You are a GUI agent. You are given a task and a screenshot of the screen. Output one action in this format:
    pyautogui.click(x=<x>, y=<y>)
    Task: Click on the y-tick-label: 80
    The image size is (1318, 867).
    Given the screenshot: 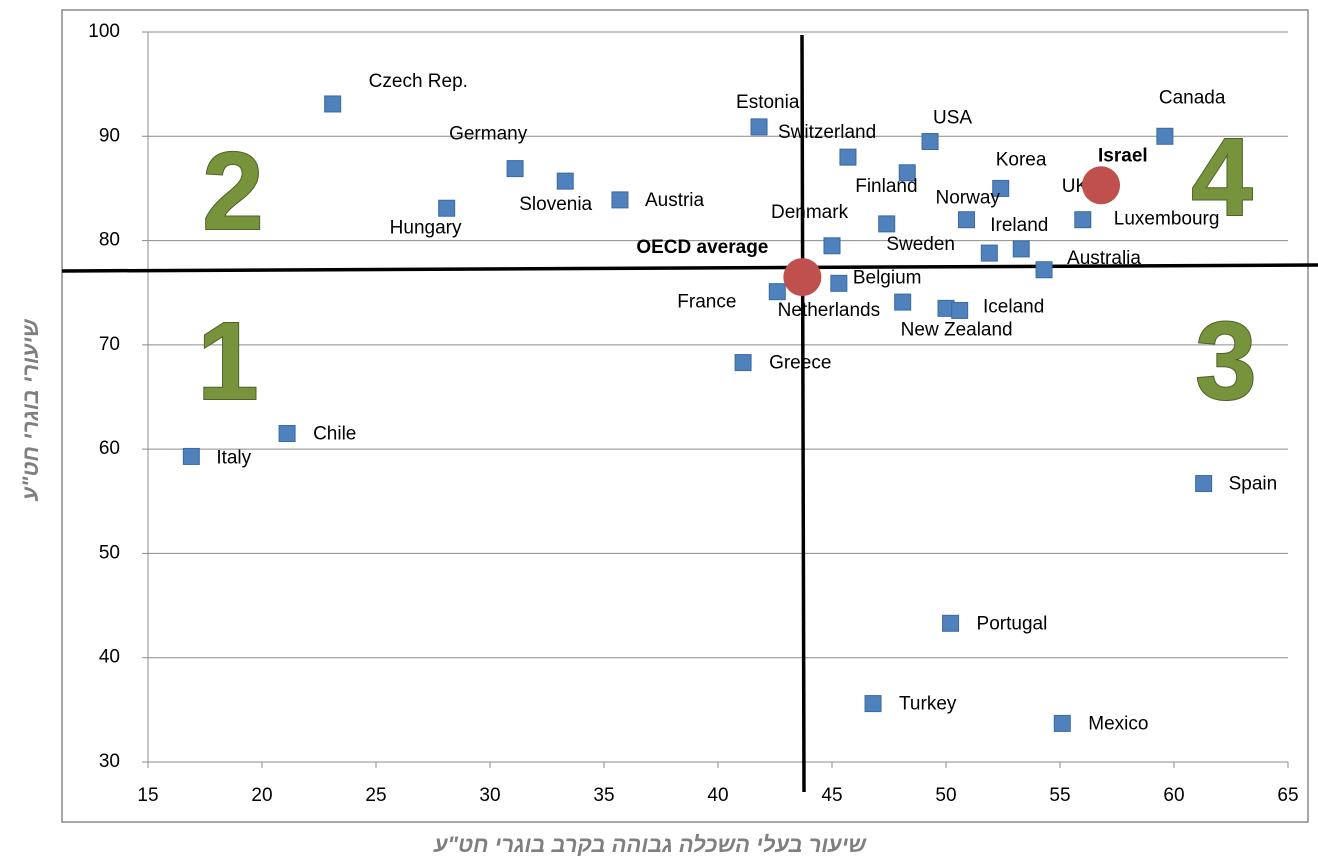 What is the action you would take?
    pyautogui.click(x=109, y=240)
    